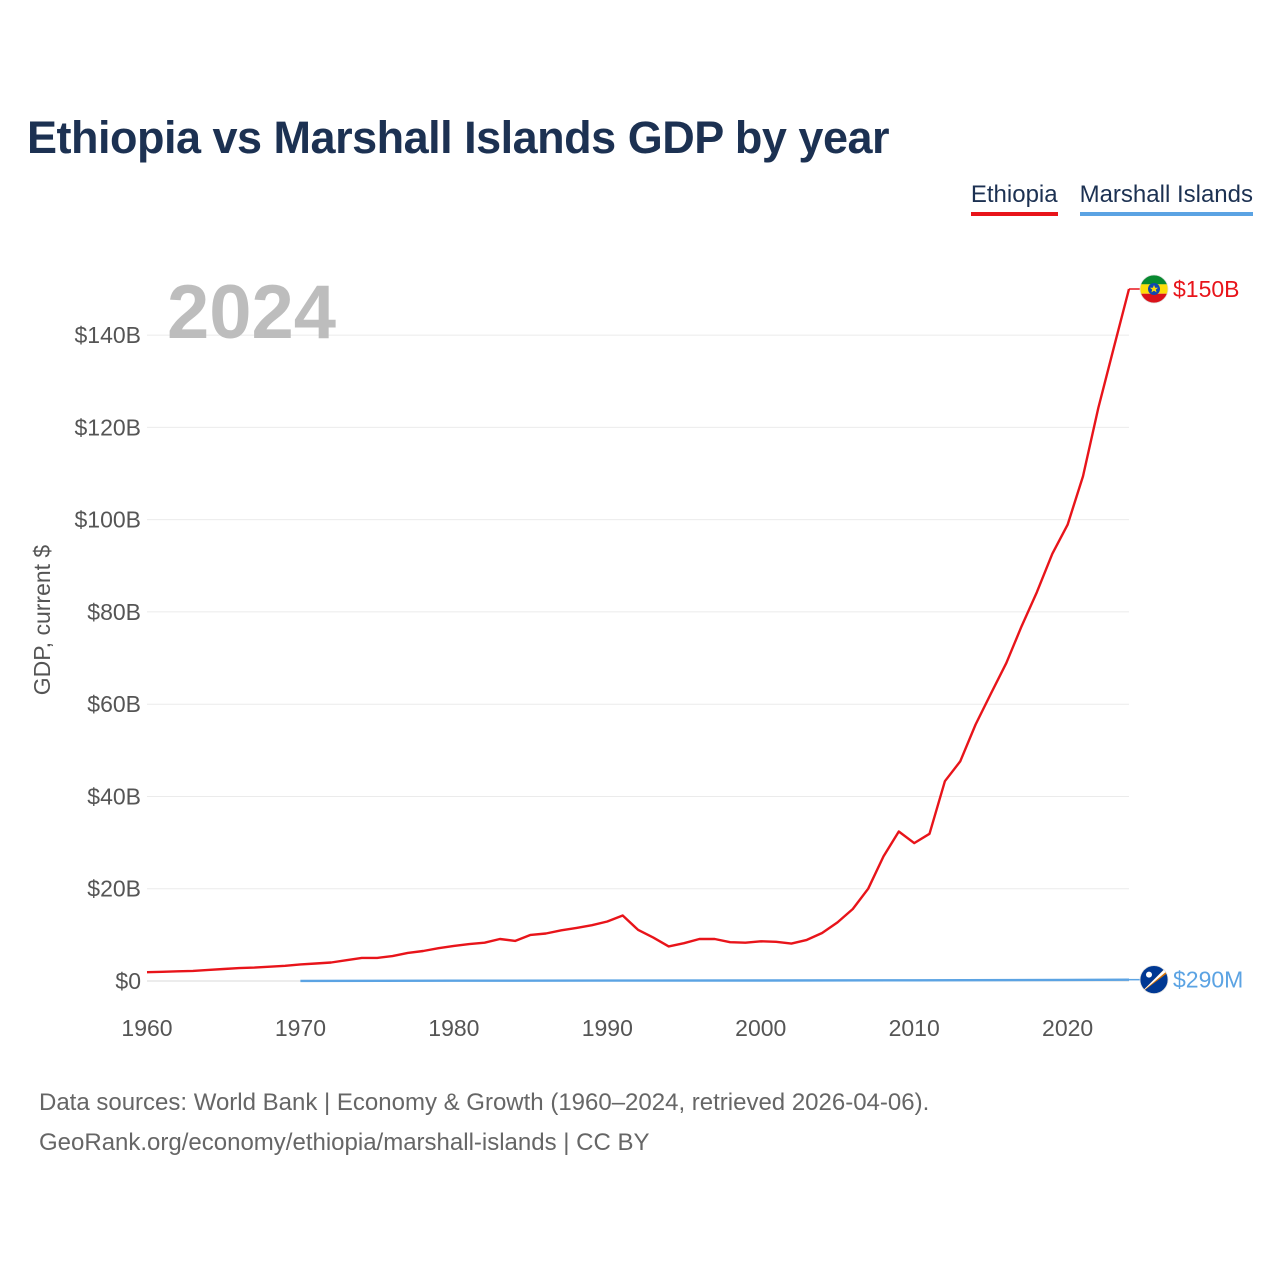 The image size is (1280, 1280). What do you see at coordinates (1154, 289) in the screenshot?
I see `ethiopia-flag-icon` at bounding box center [1154, 289].